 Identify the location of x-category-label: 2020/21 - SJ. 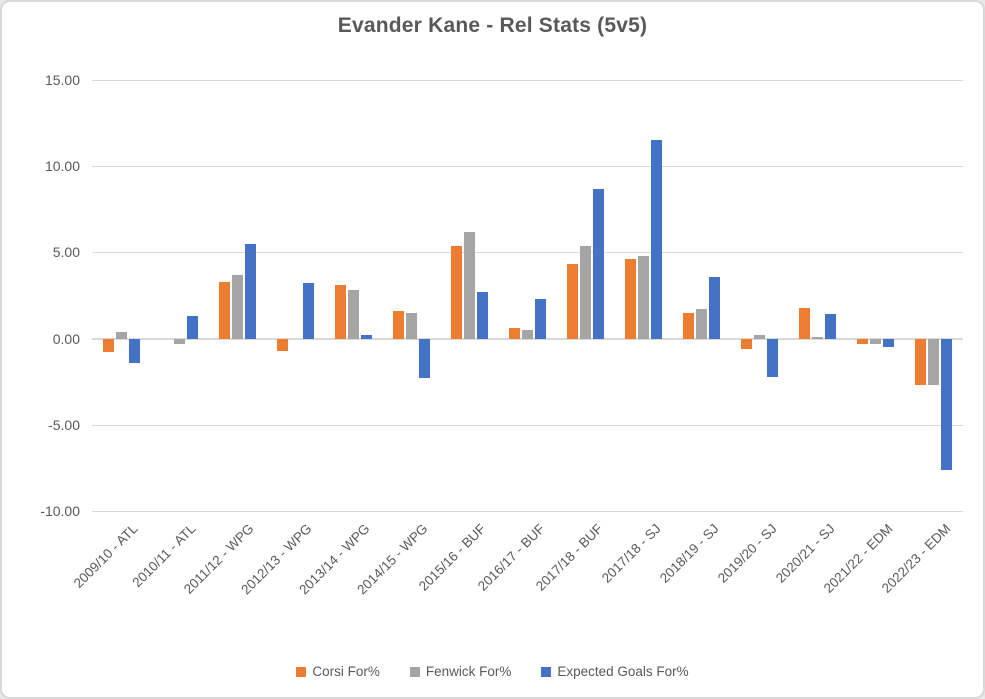
(805, 553).